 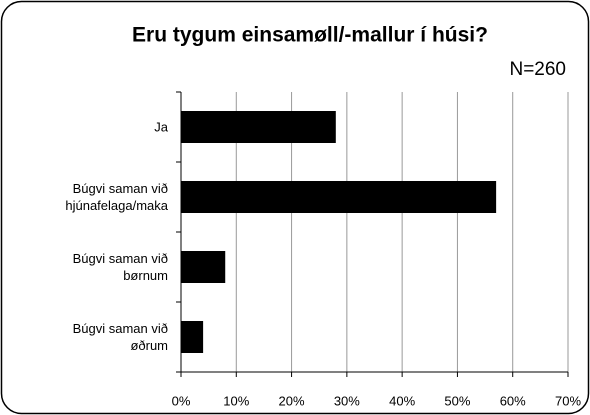 I want to click on x-tick-label: 50%, so click(x=457, y=400).